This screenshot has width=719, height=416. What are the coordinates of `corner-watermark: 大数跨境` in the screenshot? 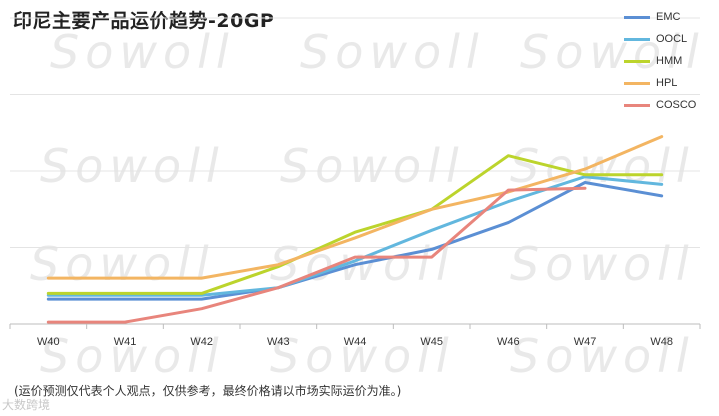 It's located at (26, 405).